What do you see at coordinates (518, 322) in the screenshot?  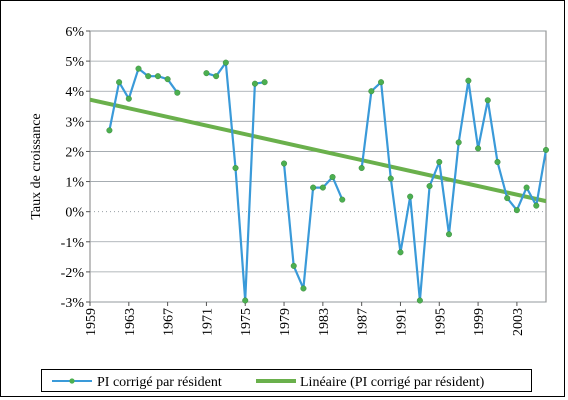 I see `x-tick-label: 2003` at bounding box center [518, 322].